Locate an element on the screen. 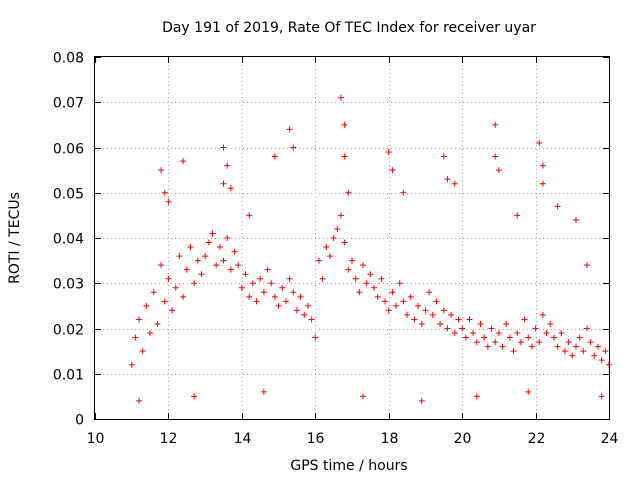 This screenshot has width=640, height=480. y-tick-label: 0.02 is located at coordinates (68, 331).